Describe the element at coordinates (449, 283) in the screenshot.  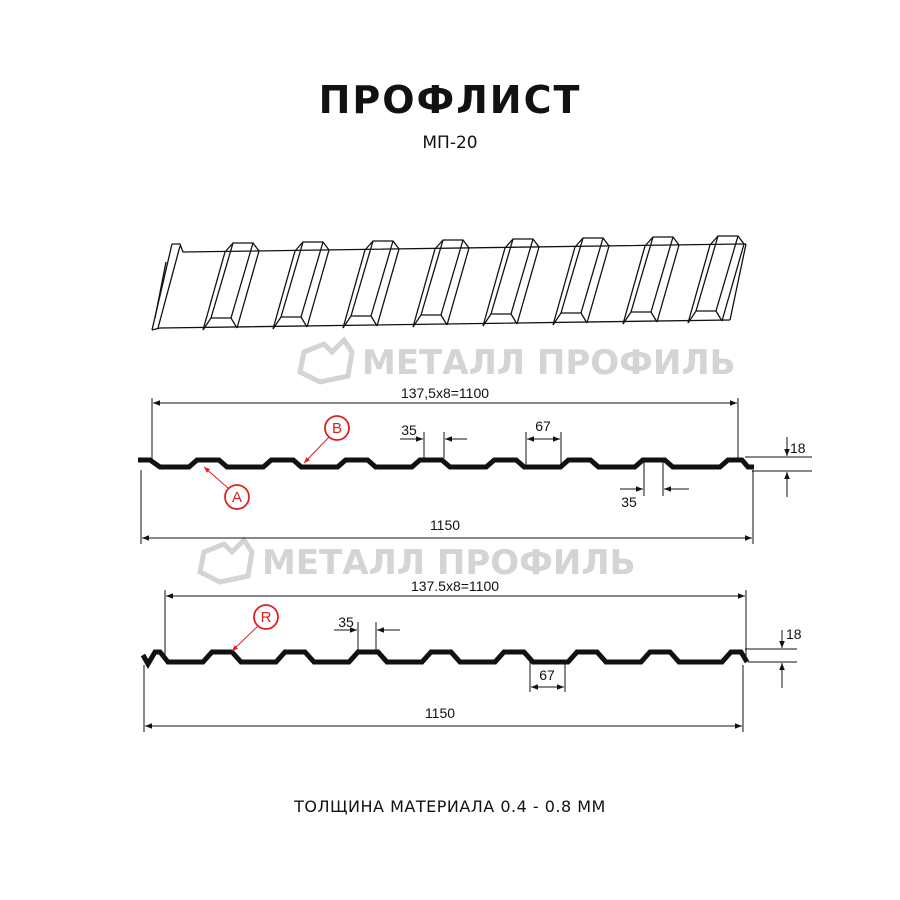
I see `sheet-3d-view` at that location.